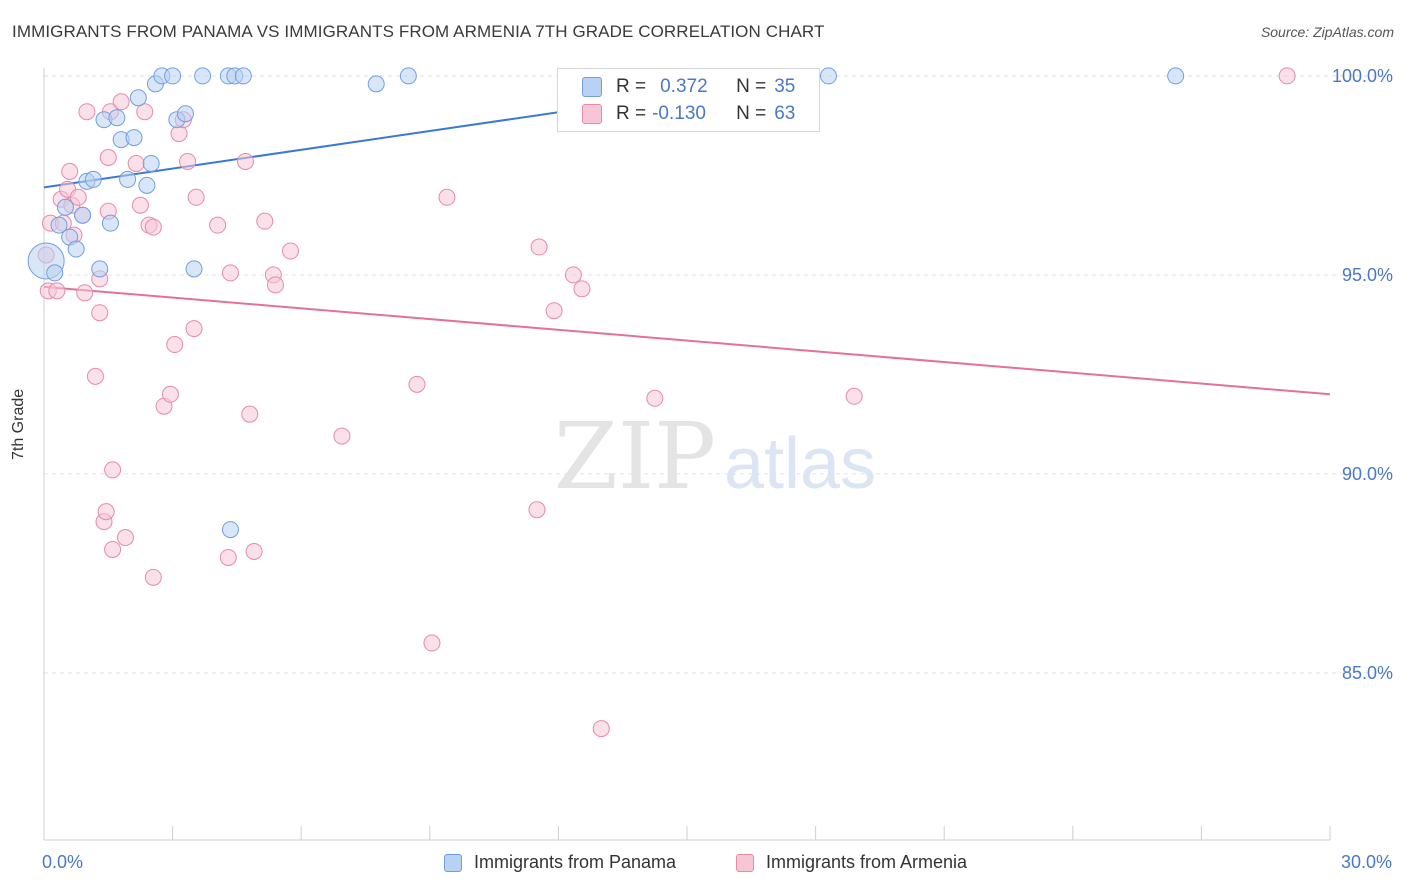 This screenshot has height=892, width=1406. Describe the element at coordinates (63, 862) in the screenshot. I see `x-axis-min-label: 0.0%` at that location.